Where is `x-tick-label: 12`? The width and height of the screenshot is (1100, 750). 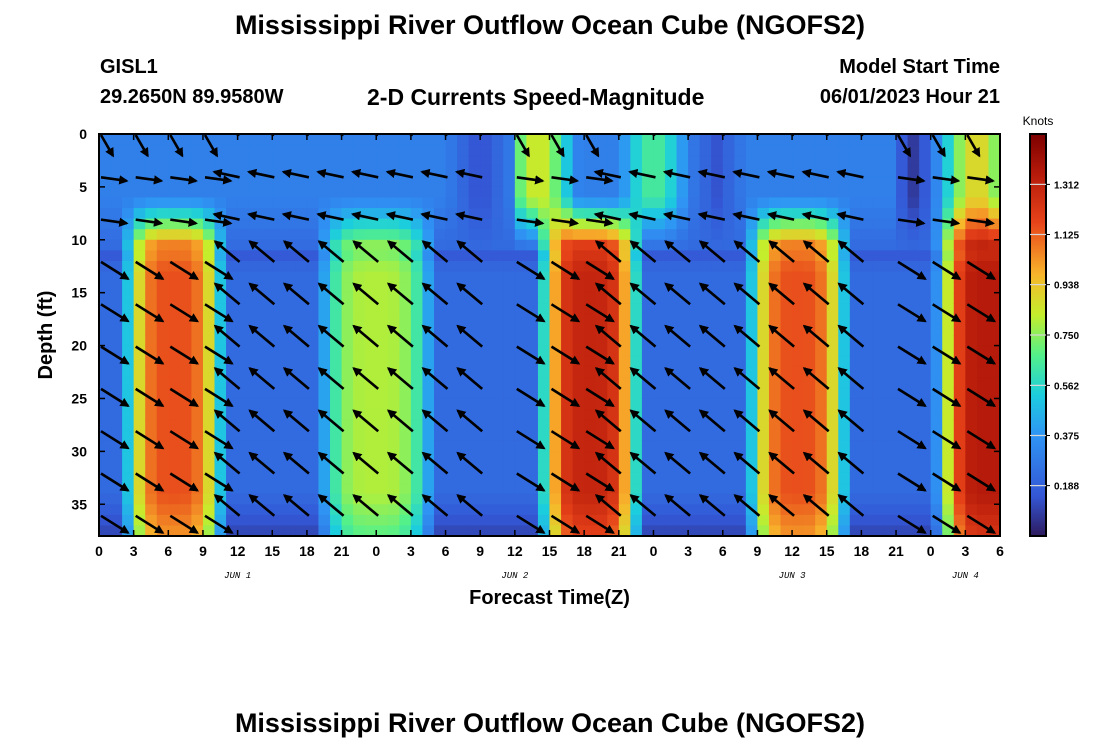 x-tick-label: 12 is located at coordinates (792, 551).